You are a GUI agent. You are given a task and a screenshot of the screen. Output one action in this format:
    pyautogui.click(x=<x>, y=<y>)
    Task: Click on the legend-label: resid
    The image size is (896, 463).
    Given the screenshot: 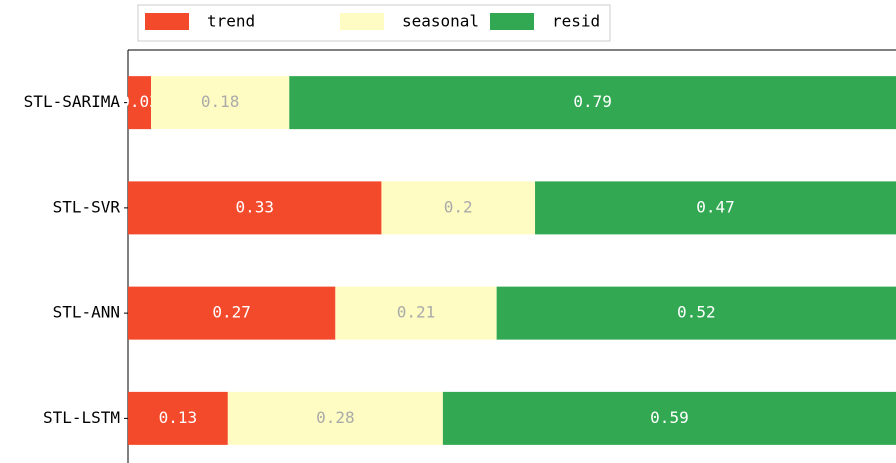 What is the action you would take?
    pyautogui.click(x=576, y=21)
    